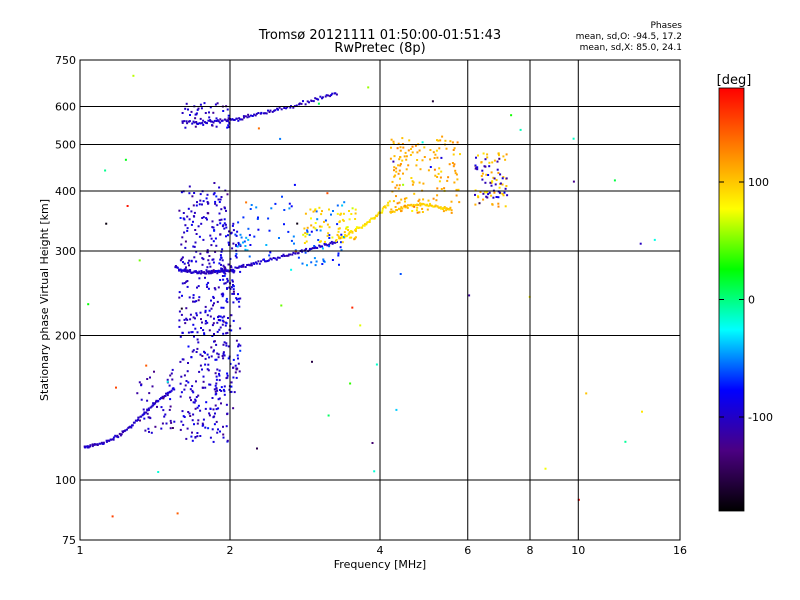 This screenshot has width=800, height=600. What do you see at coordinates (65, 145) in the screenshot?
I see `y-tick-label: 500` at bounding box center [65, 145].